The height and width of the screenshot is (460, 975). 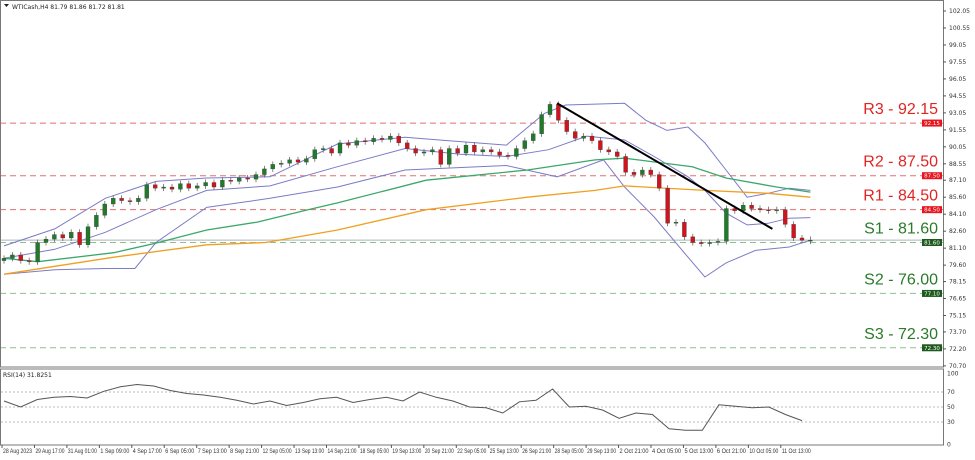 I want to click on x-tick-label: 6 Oct 21:00, so click(x=732, y=452).